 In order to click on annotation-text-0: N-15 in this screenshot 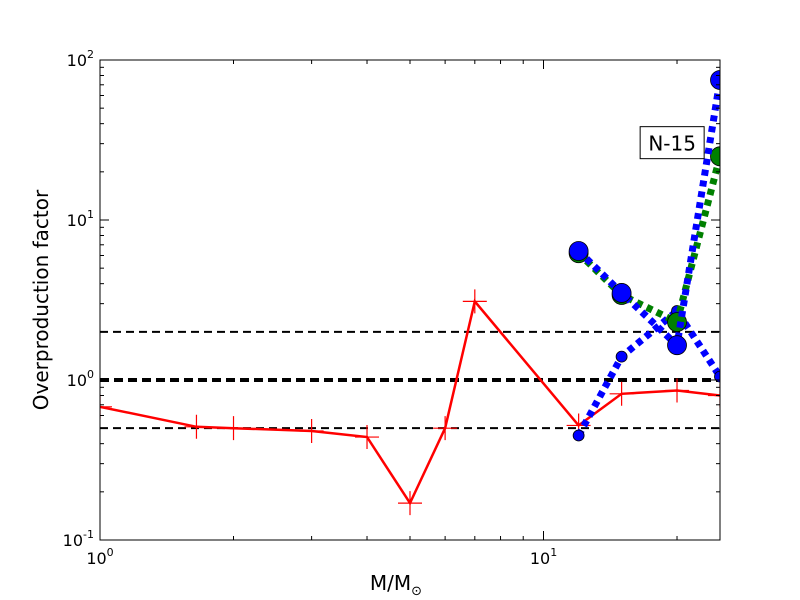, I will do `click(672, 144)`.